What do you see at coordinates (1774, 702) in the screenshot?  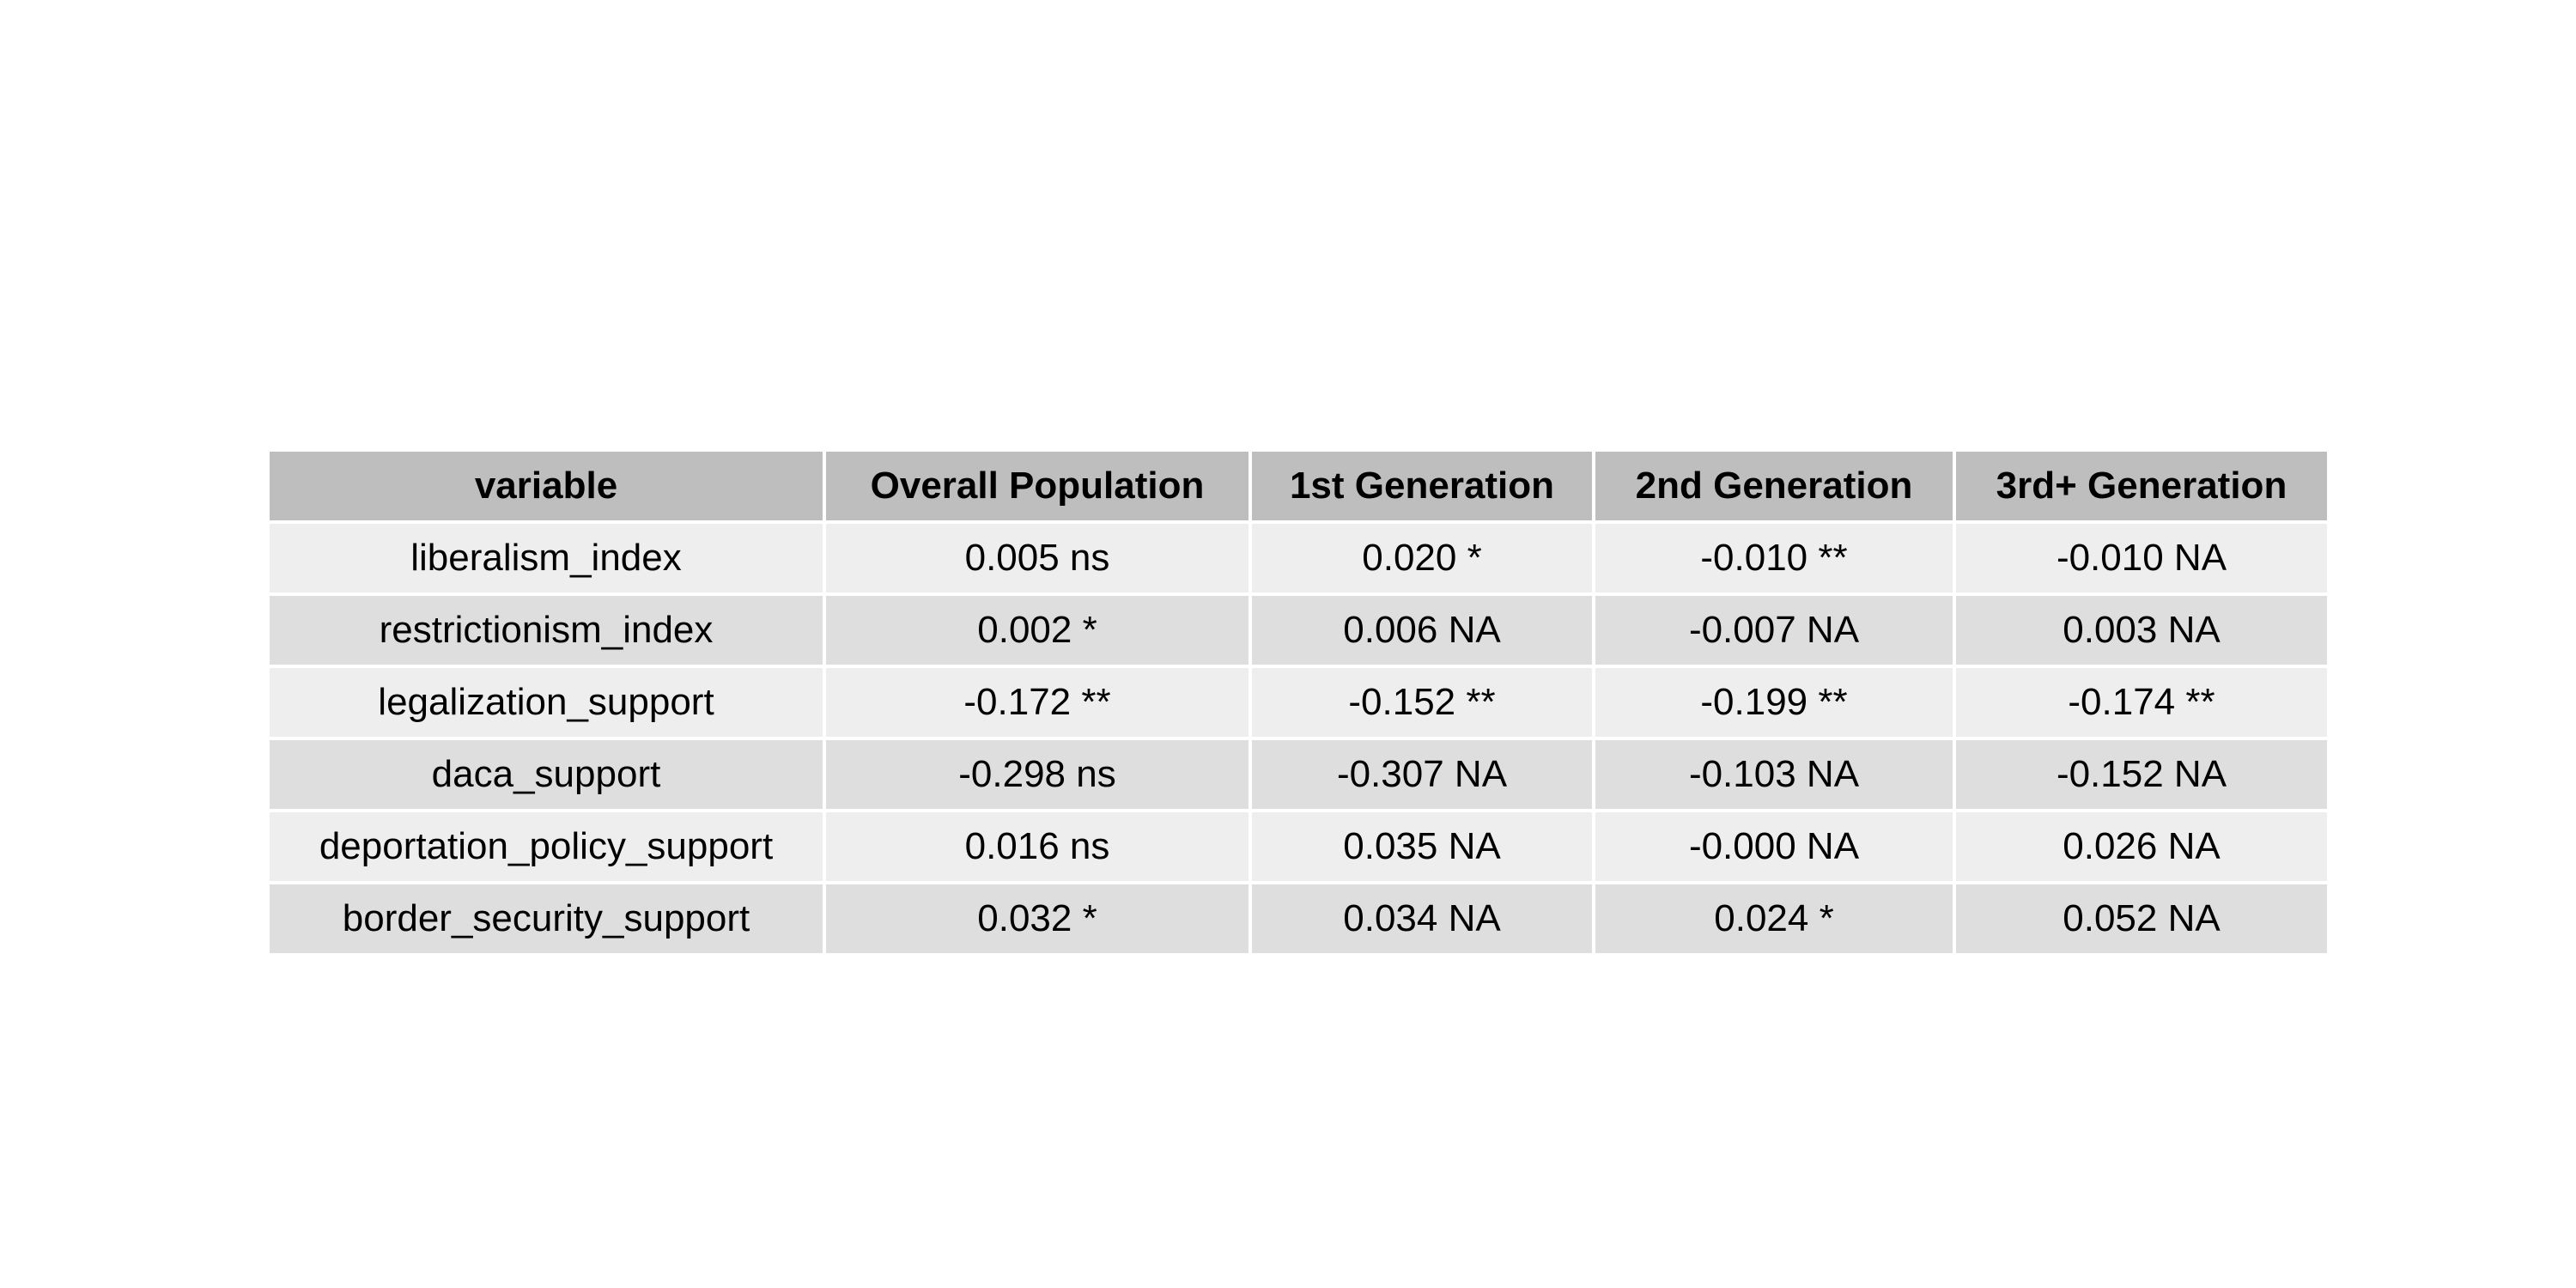 I see `table-cell: -0.199 **` at bounding box center [1774, 702].